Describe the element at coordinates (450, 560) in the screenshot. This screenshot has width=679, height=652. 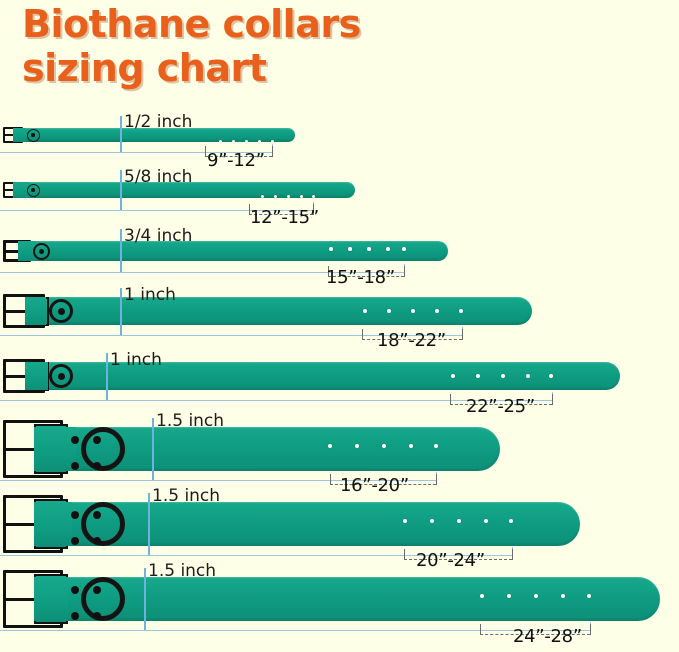
I see `neck-size-range-label: 20”-24”` at that location.